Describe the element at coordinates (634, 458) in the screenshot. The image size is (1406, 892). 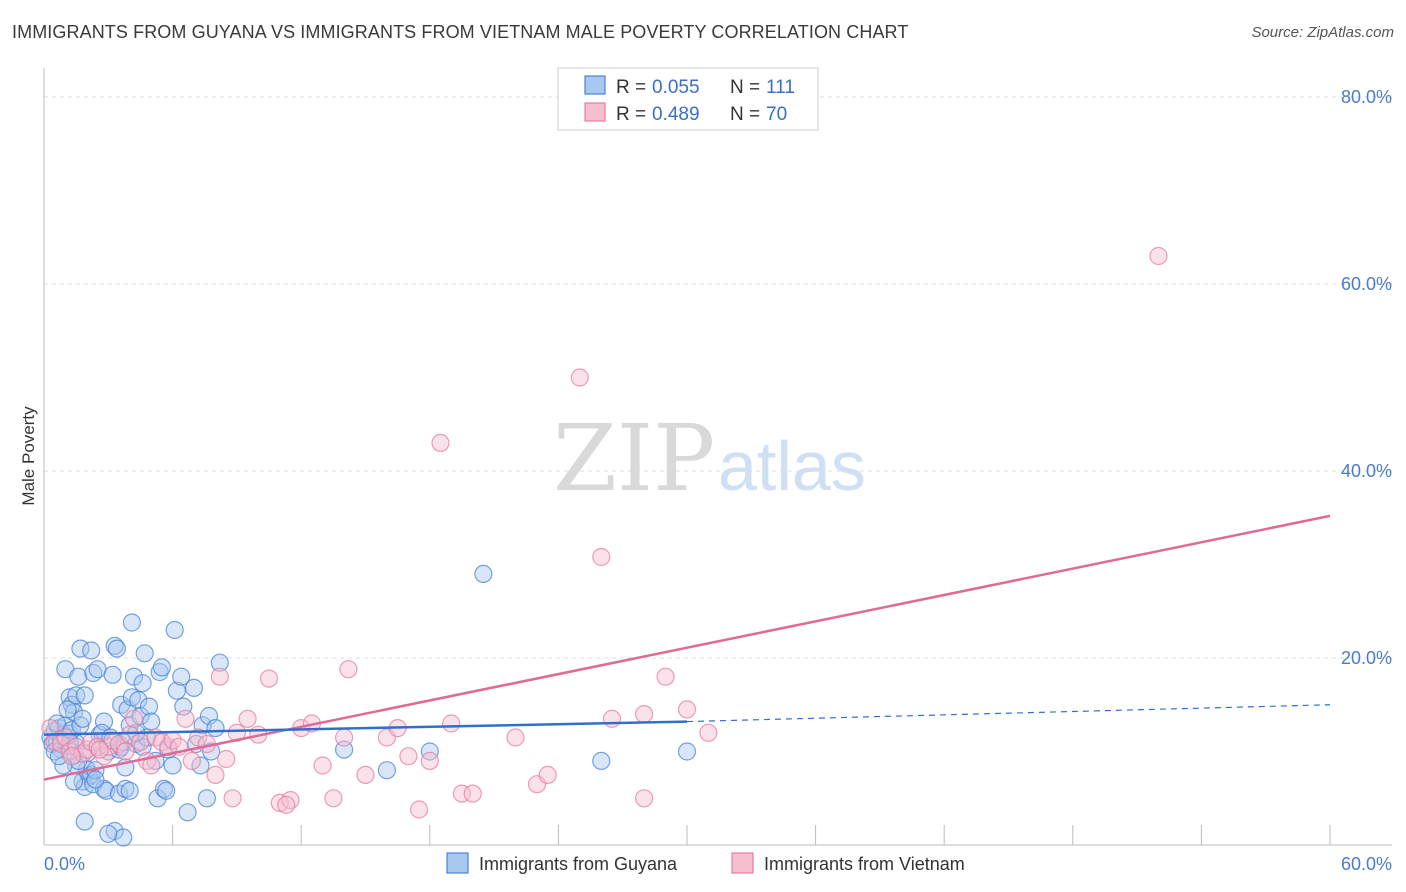
I see `watermark-zip: ZIP` at that location.